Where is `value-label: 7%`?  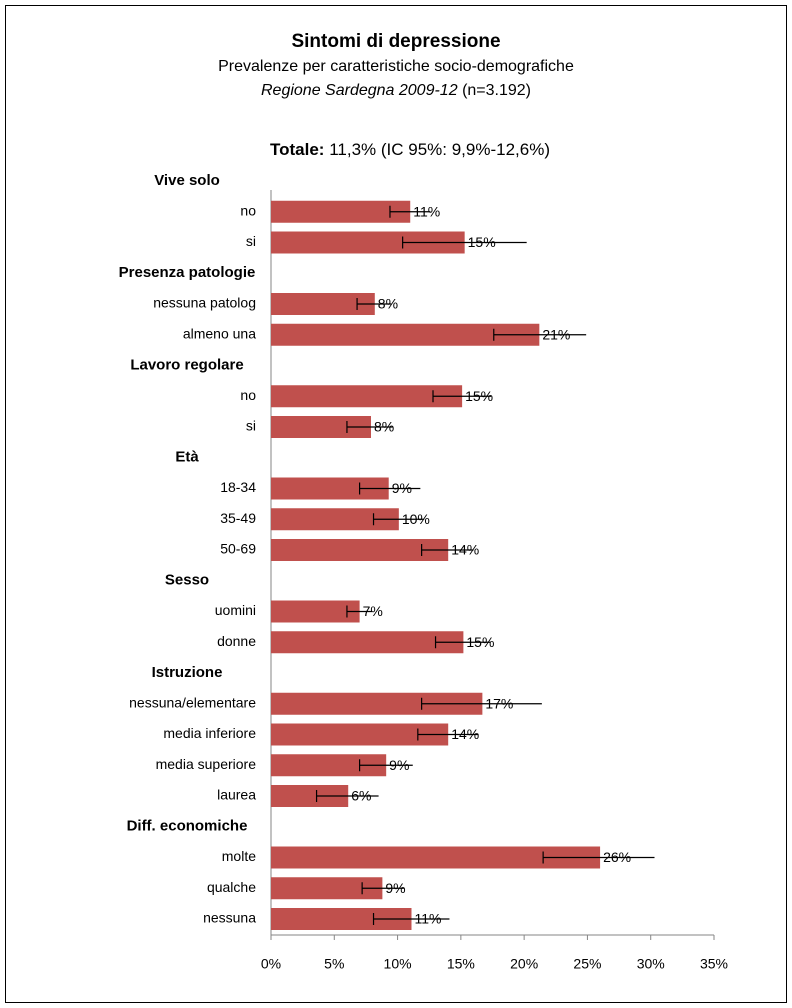
value-label: 7% is located at coordinates (373, 611).